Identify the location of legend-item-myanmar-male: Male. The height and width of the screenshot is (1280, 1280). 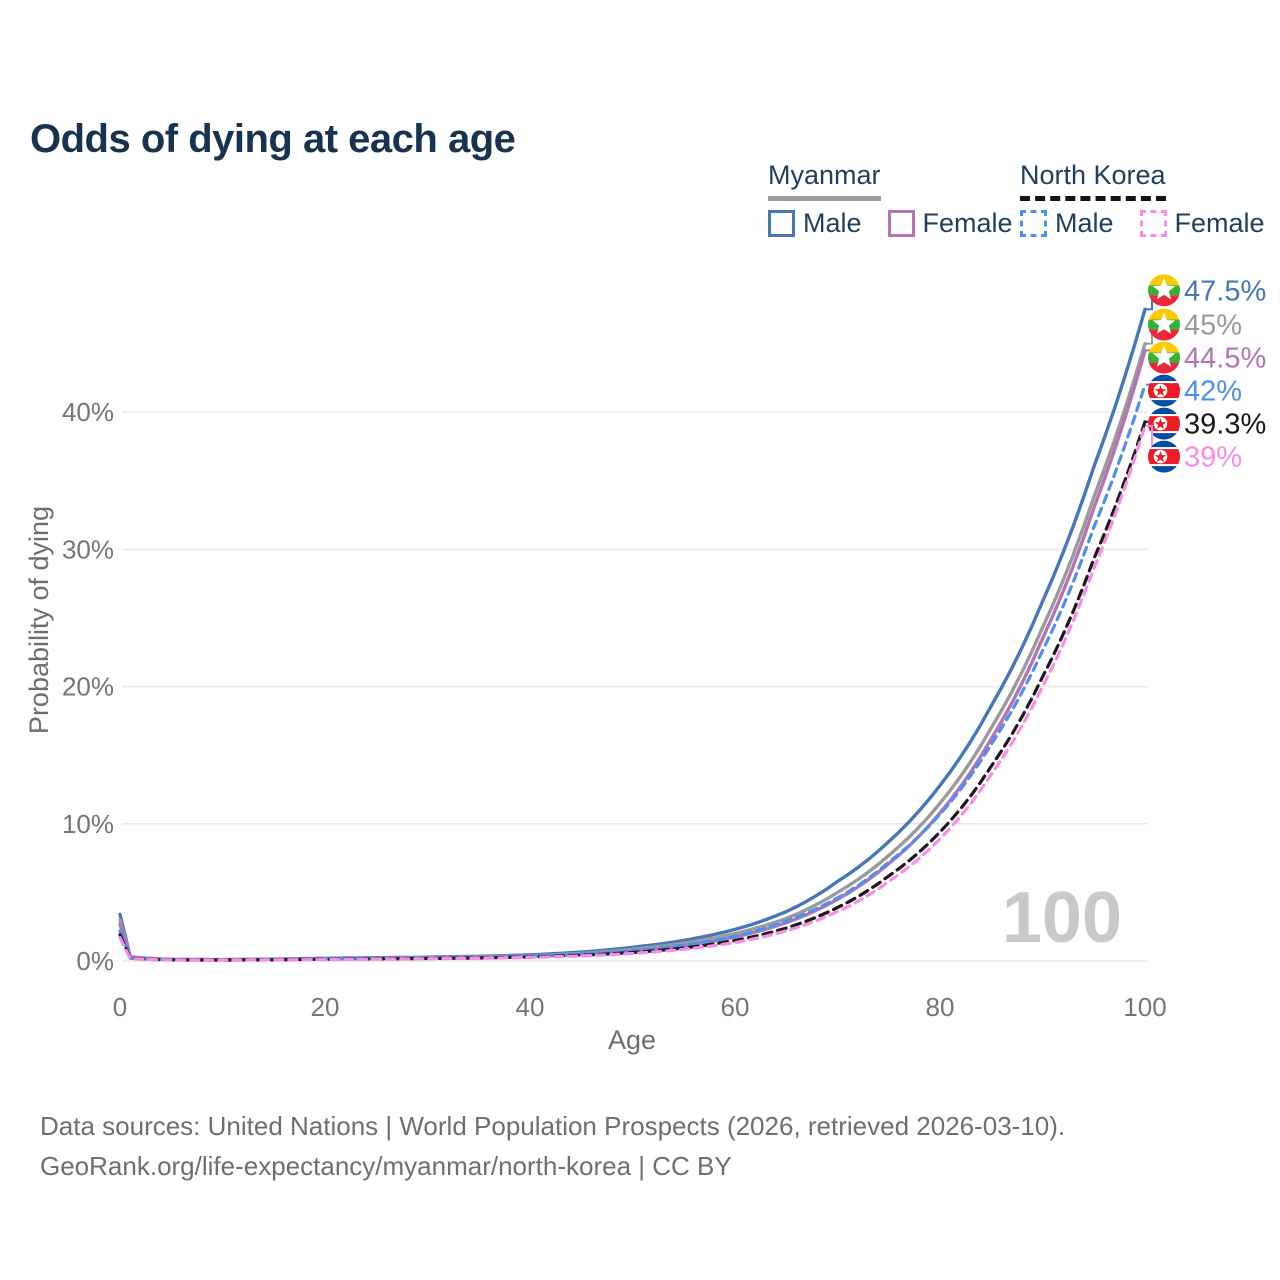
(815, 223).